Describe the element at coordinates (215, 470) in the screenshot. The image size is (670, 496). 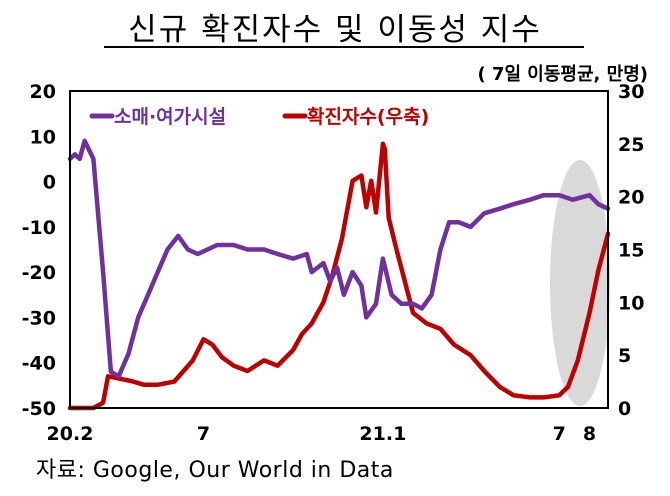
I see `source-note: 자료: Google, Our World in Data` at that location.